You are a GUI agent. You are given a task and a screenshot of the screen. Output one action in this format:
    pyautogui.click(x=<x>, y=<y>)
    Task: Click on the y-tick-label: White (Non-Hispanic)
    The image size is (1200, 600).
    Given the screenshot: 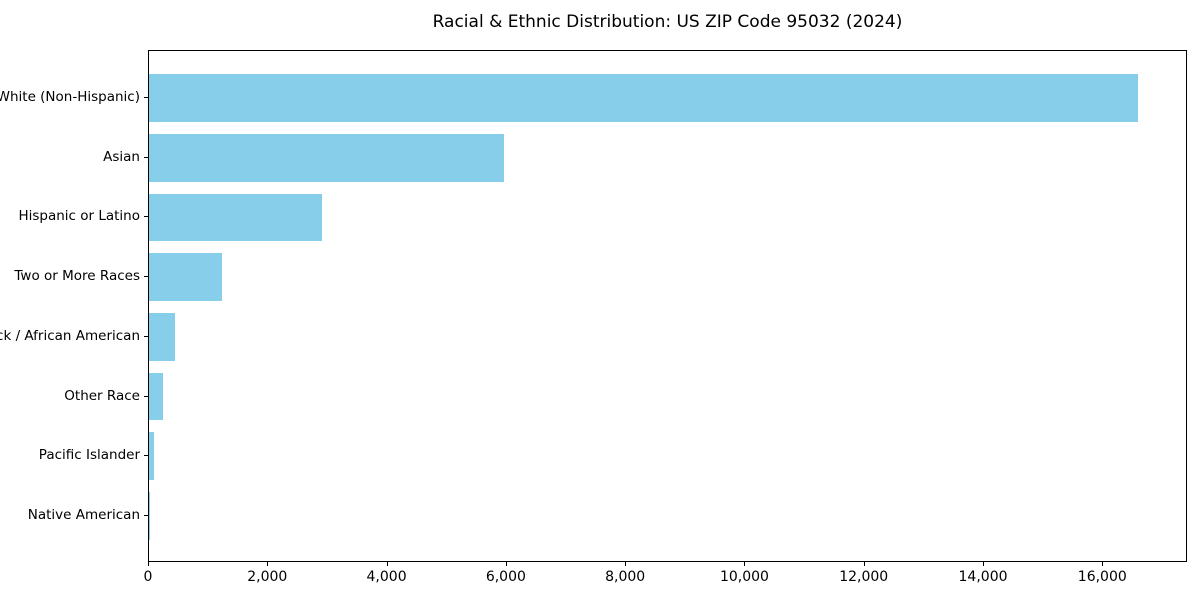 What is the action you would take?
    pyautogui.click(x=70, y=97)
    